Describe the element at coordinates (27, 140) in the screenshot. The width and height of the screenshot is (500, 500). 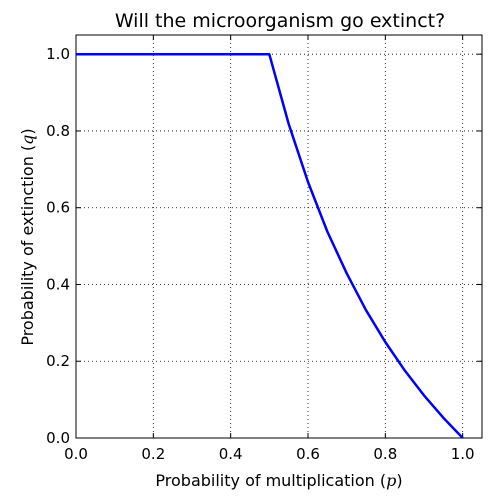
I see `y-axis-label-variable: q` at that location.